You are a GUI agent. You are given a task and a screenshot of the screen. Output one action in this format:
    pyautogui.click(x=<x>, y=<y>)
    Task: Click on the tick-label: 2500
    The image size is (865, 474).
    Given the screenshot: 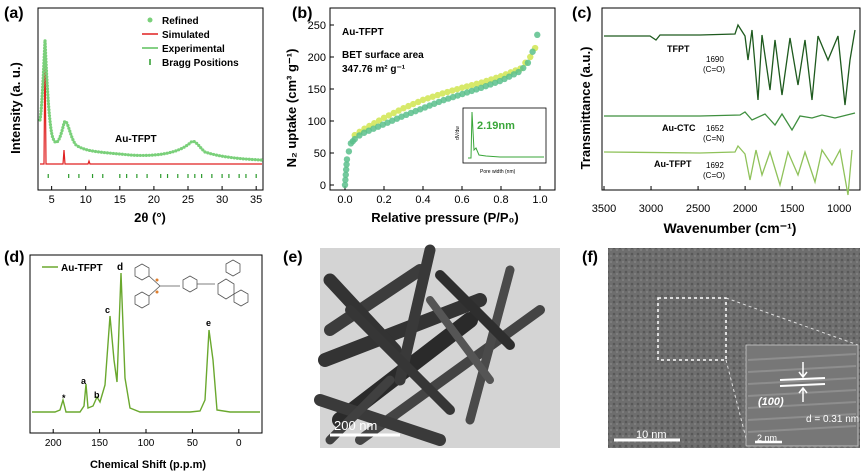 What is the action you would take?
    pyautogui.click(x=698, y=209)
    